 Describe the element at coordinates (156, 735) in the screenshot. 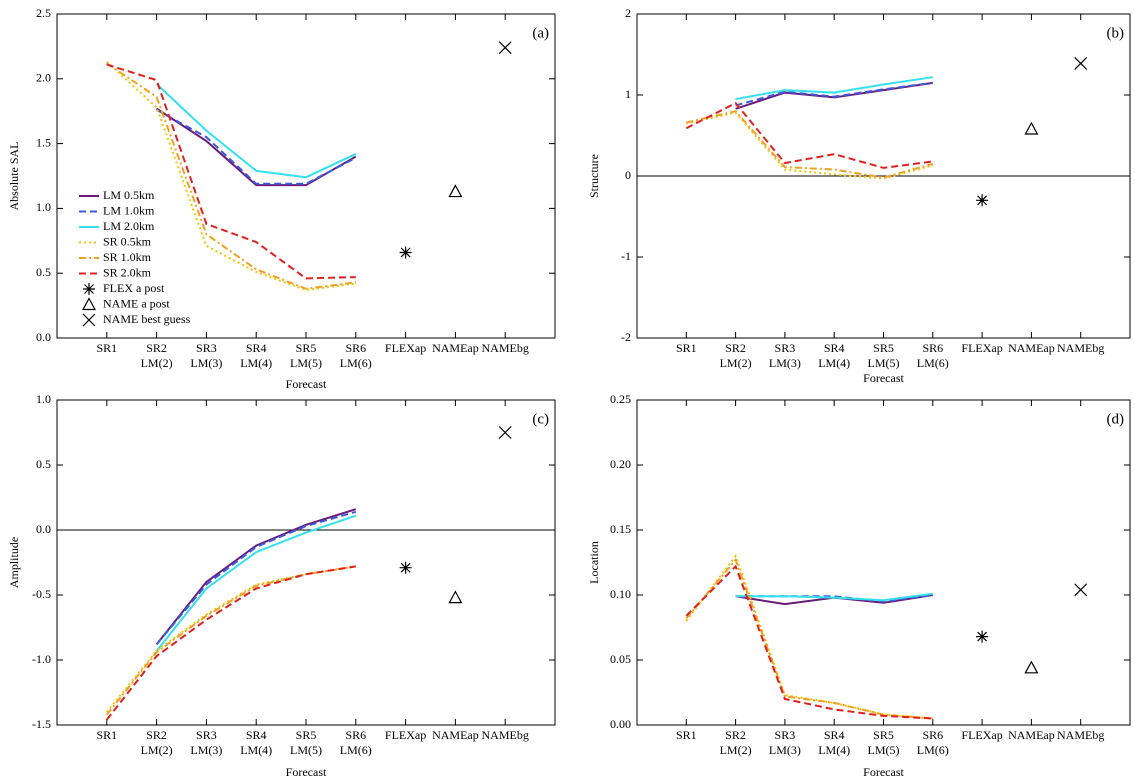

I see `x-tick-label: SR2` at that location.